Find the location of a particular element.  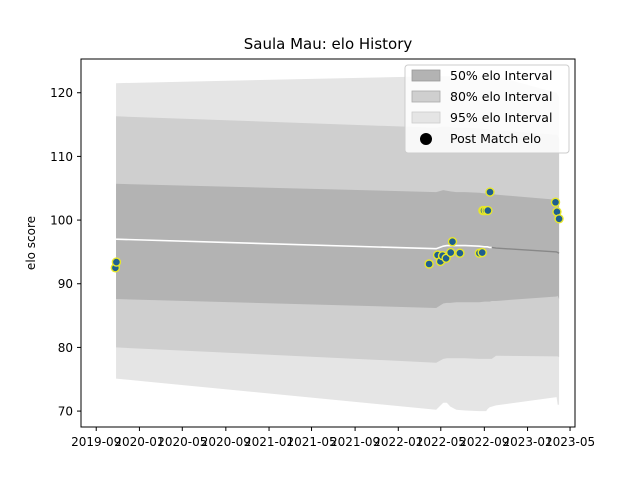

x-tick-label: 2022-05 is located at coordinates (441, 442).